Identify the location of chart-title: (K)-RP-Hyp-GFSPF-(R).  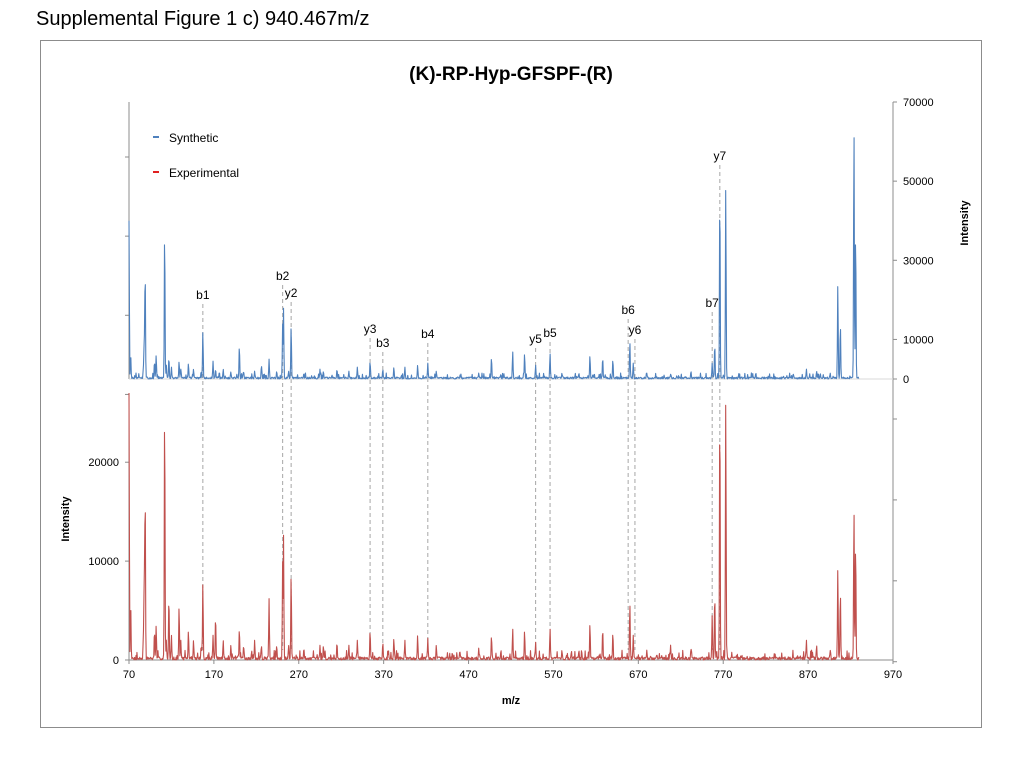
(511, 74).